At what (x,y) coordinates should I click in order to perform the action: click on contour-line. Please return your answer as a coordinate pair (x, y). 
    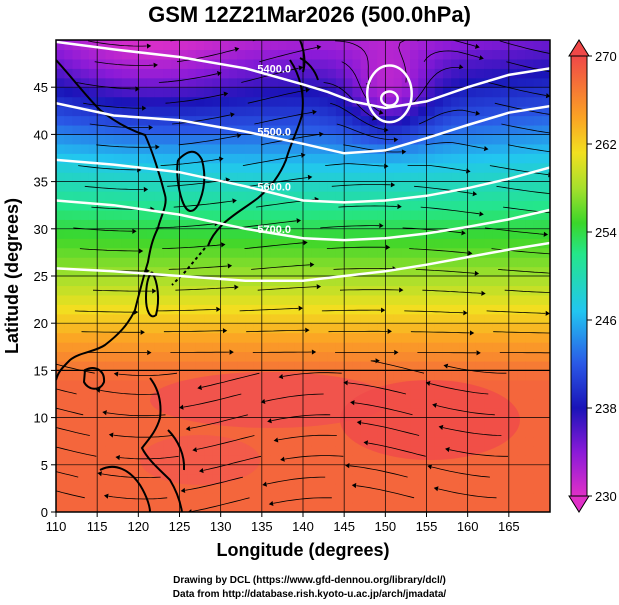
    Looking at the image, I should click on (303, 181).